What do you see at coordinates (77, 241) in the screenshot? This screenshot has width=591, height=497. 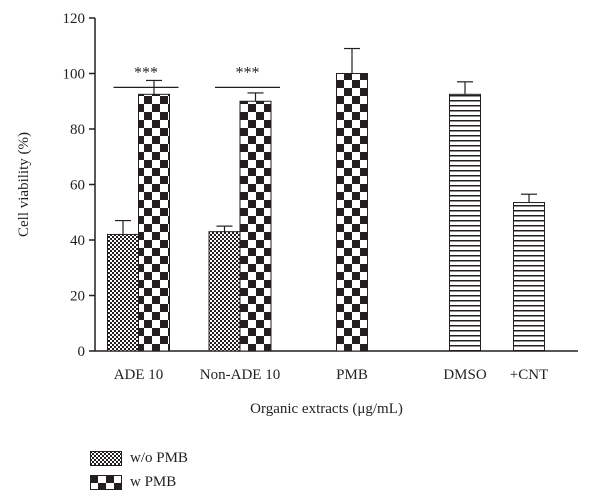 I see `y-tick-label: 40` at bounding box center [77, 241].